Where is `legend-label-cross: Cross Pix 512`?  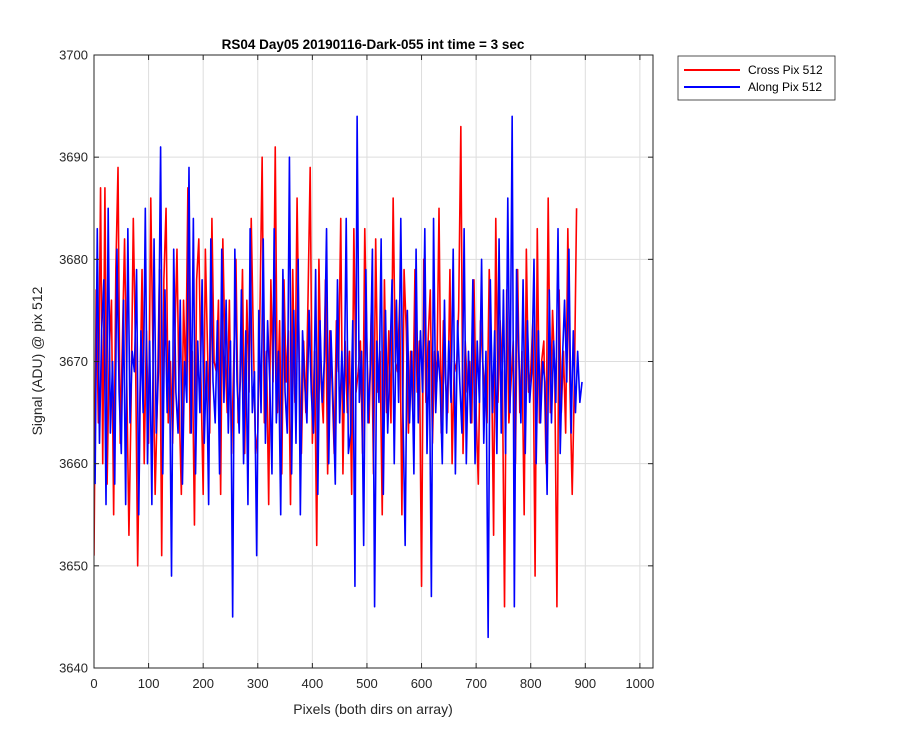
legend-label-cross: Cross Pix 512 is located at coordinates (785, 70).